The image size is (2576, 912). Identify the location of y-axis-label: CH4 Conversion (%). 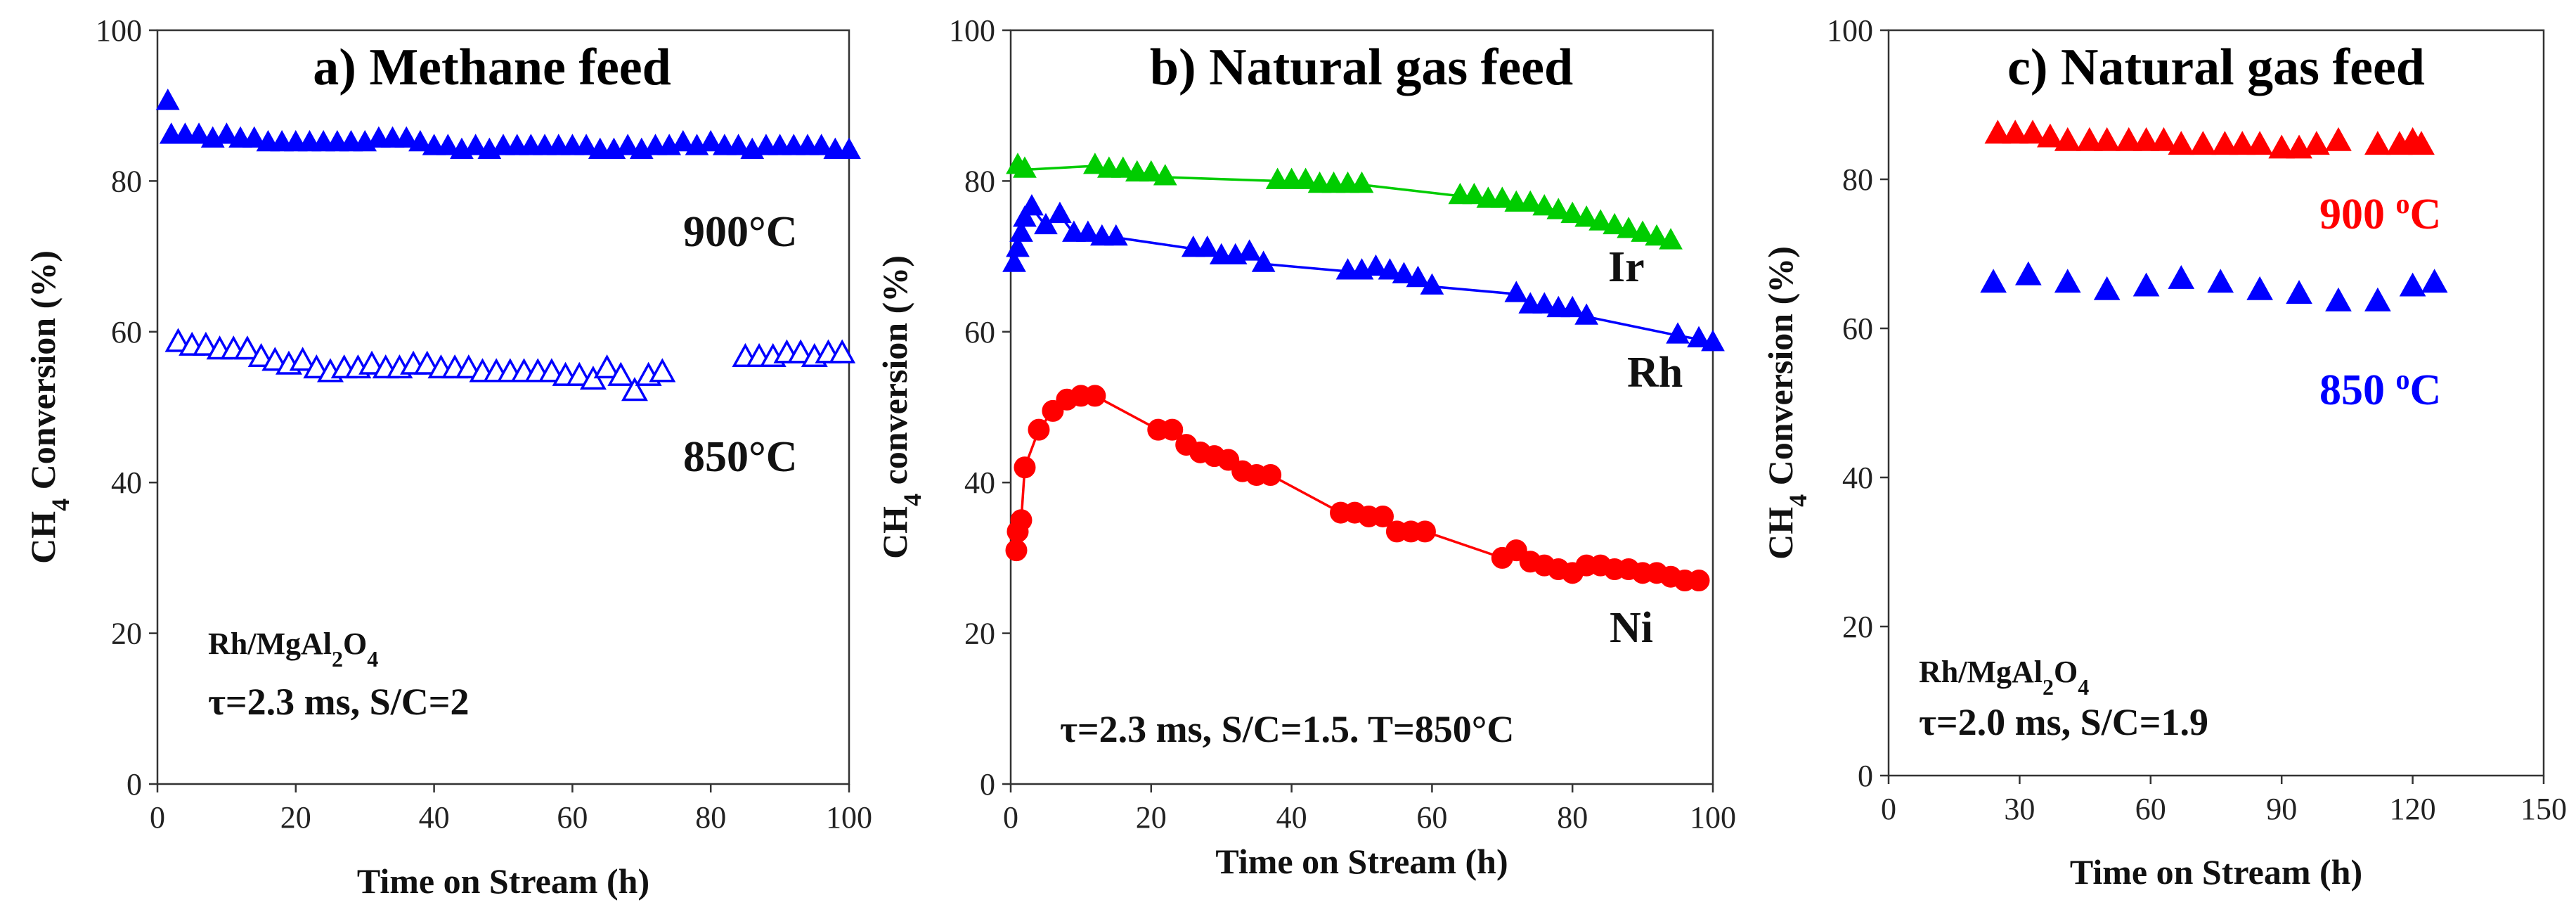
(49, 407).